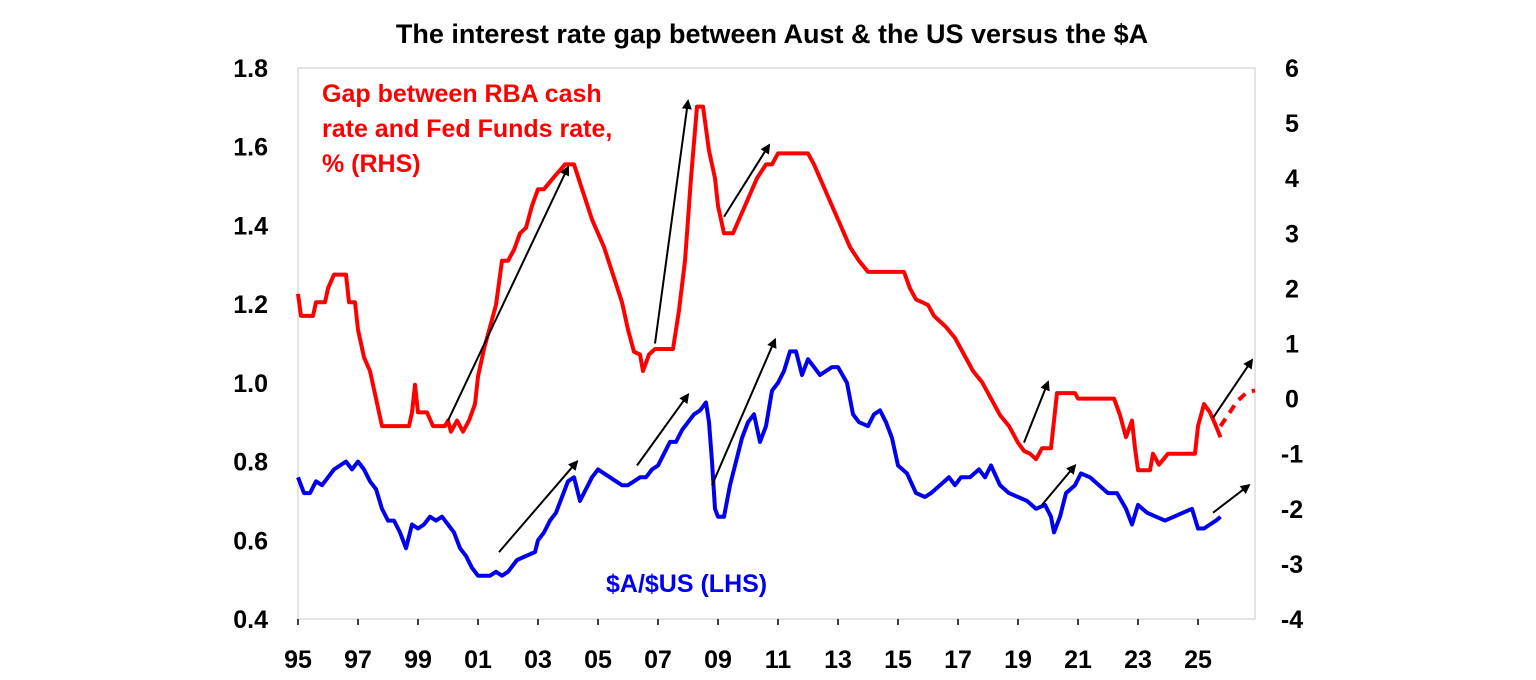 This screenshot has height=680, width=1536. I want to click on x-tick-label: 25, so click(1198, 660).